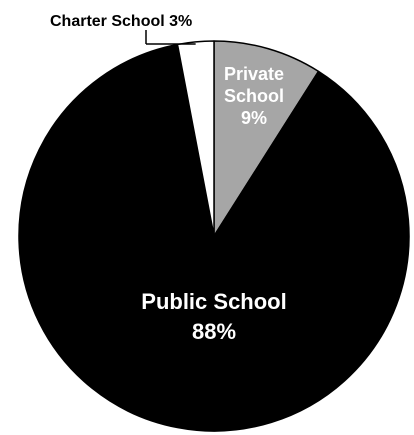  I want to click on pie-label-charter-school: Charter School 3%, so click(121, 21).